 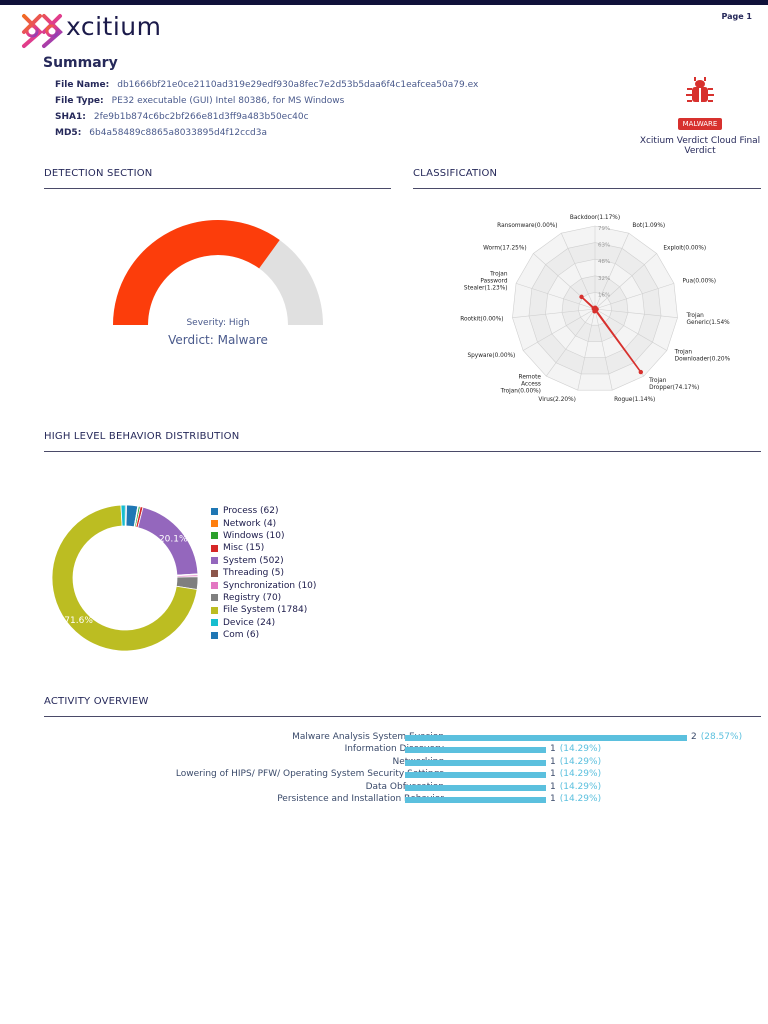 What do you see at coordinates (604, 229) in the screenshot?
I see `radar-ring-label: 79%` at bounding box center [604, 229].